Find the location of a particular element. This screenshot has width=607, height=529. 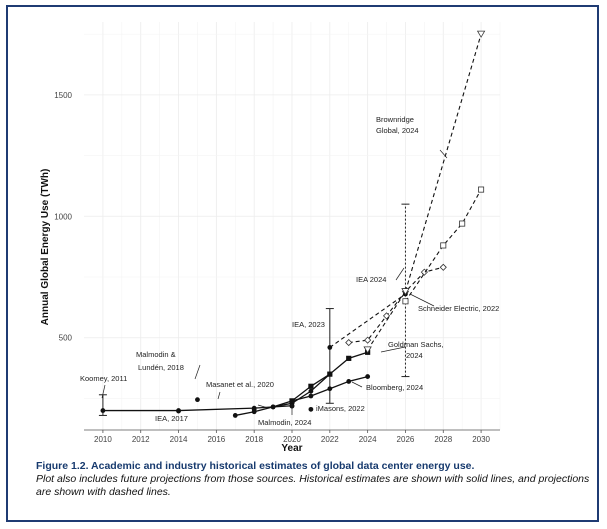

y-tick-label: 500 is located at coordinates (66, 338).